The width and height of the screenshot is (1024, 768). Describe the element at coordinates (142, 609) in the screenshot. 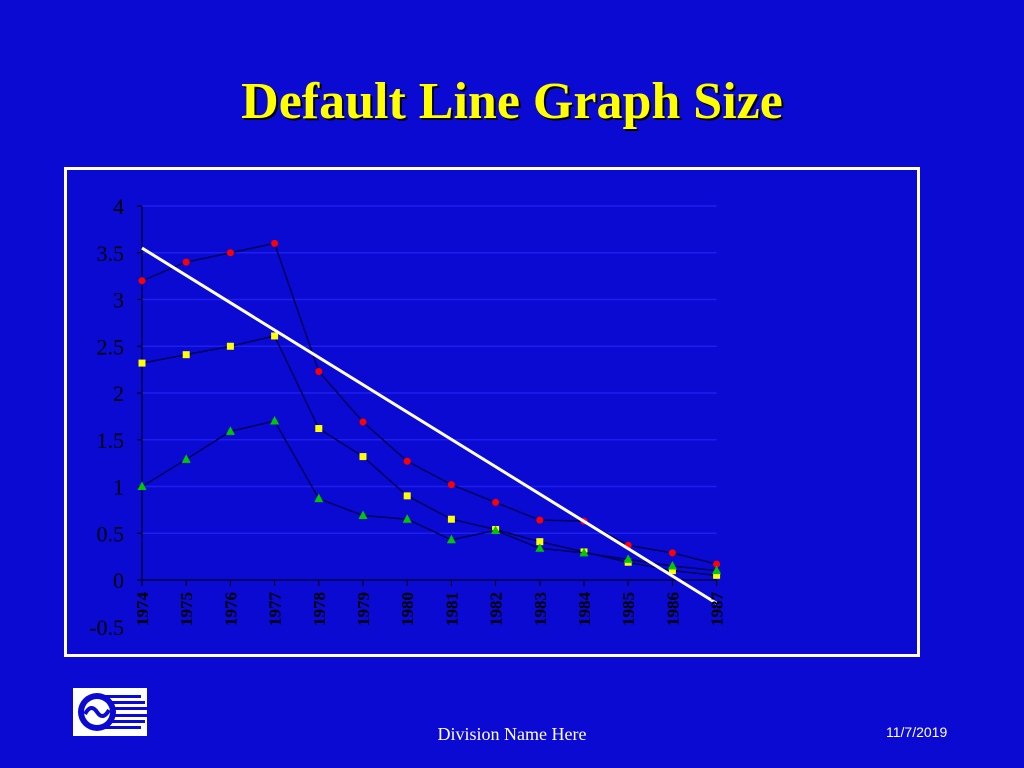

I see `x-tick-label: 1974` at that location.